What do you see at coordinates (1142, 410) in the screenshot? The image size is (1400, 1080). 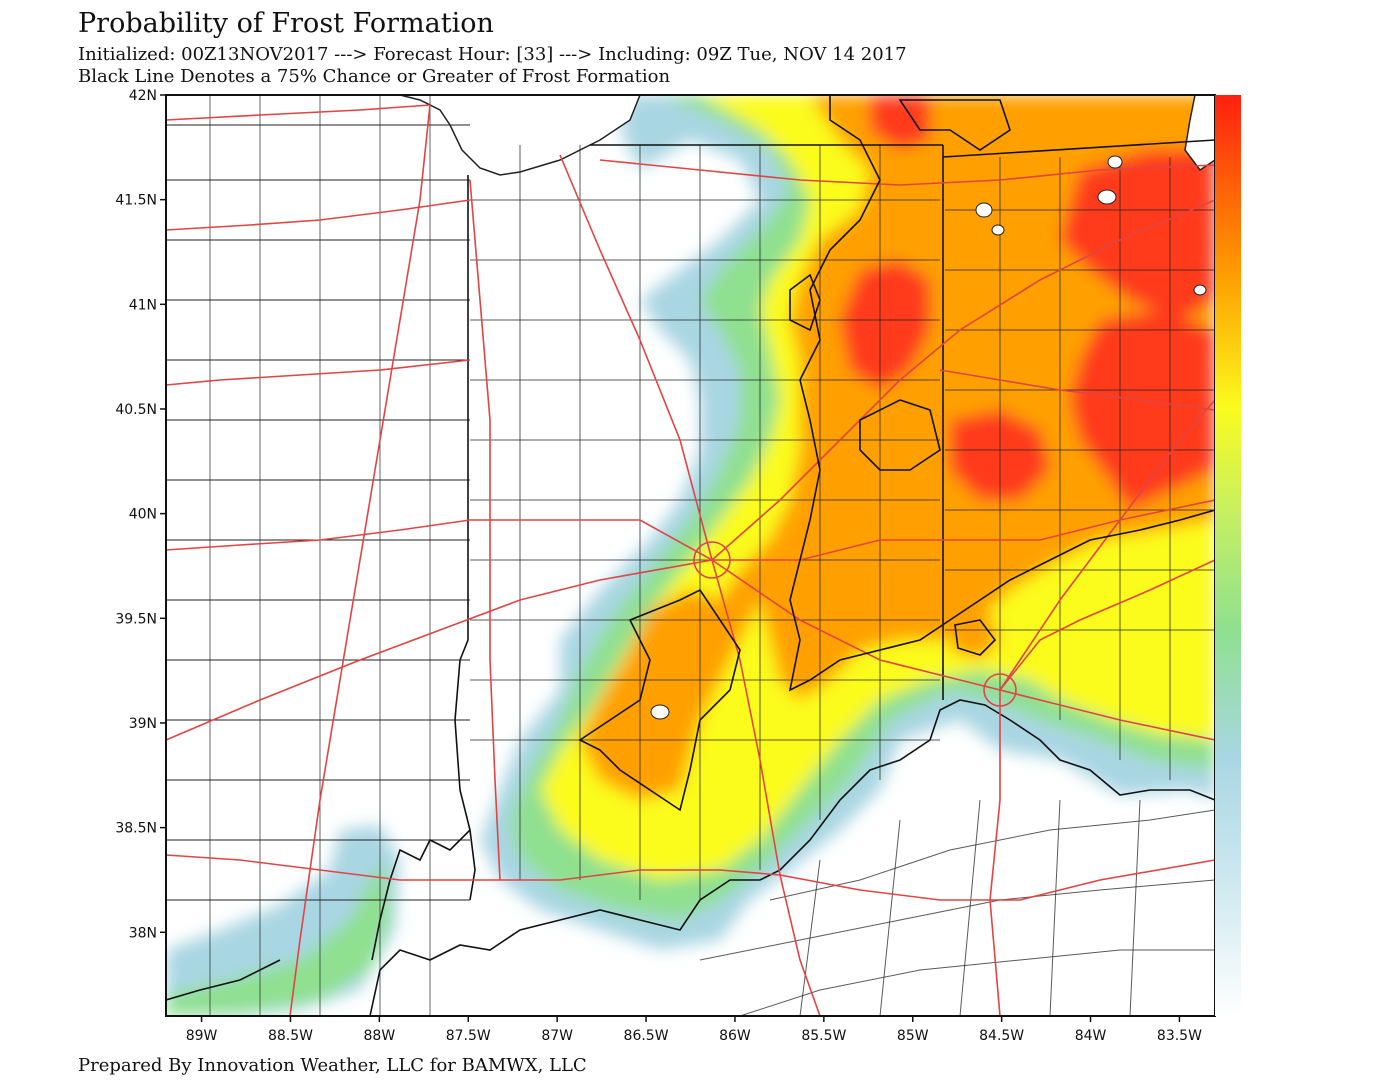 I see `shade-red-east` at bounding box center [1142, 410].